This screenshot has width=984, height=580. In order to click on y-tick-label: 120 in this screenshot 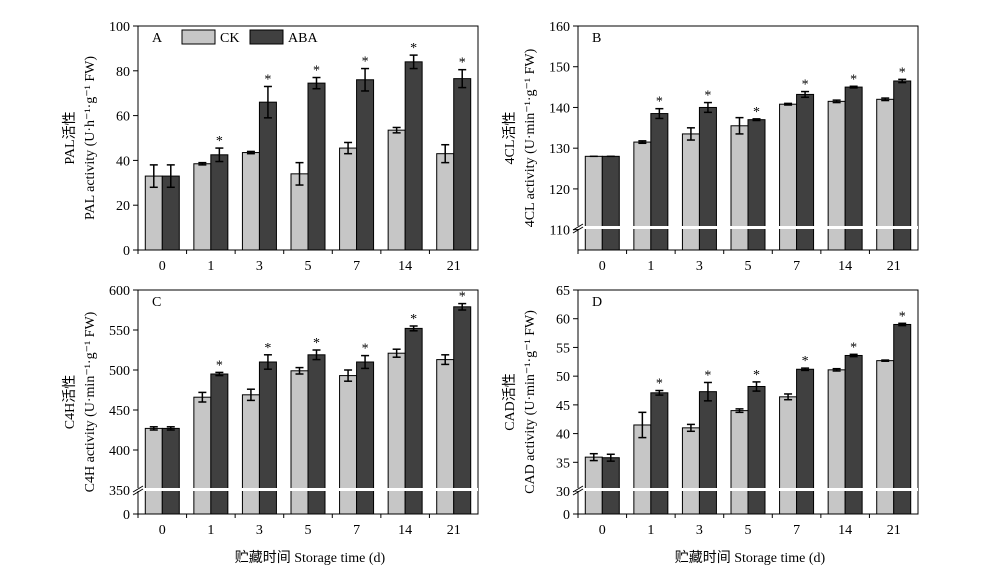, I will do `click(559, 190)`.